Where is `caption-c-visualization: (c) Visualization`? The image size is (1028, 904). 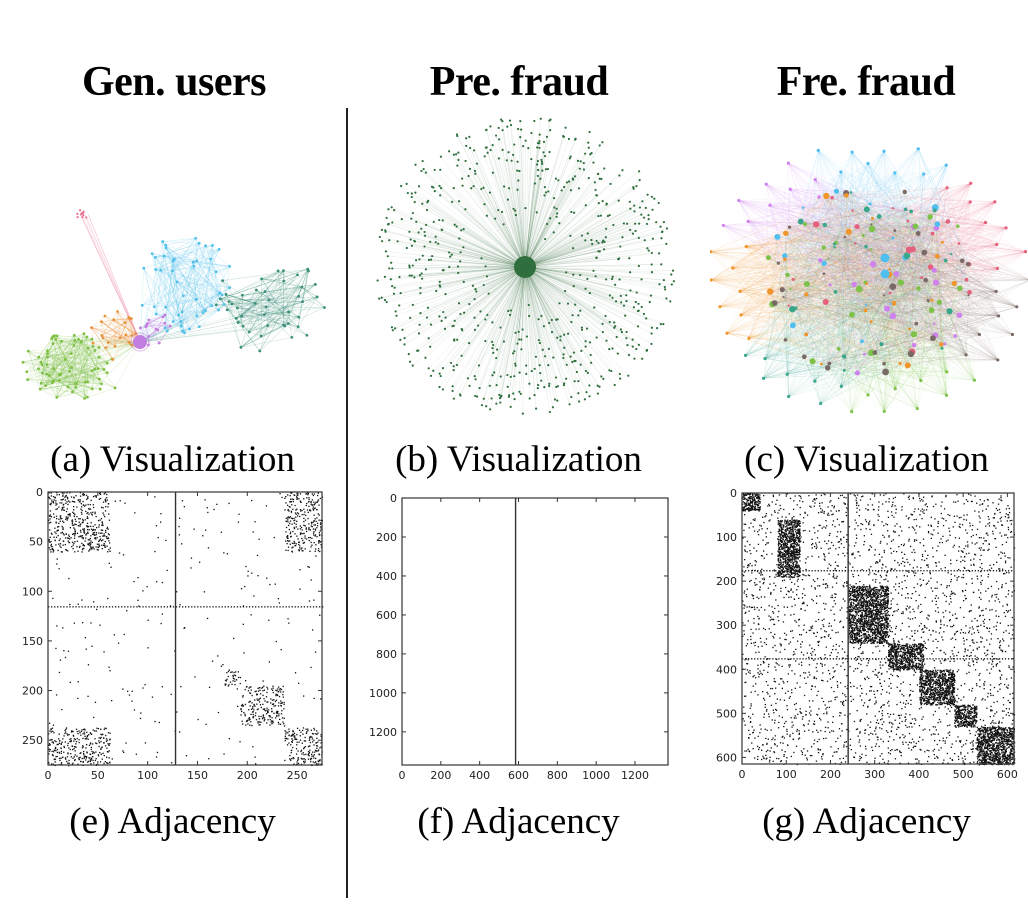 caption-c-visualization: (c) Visualization is located at coordinates (866, 459).